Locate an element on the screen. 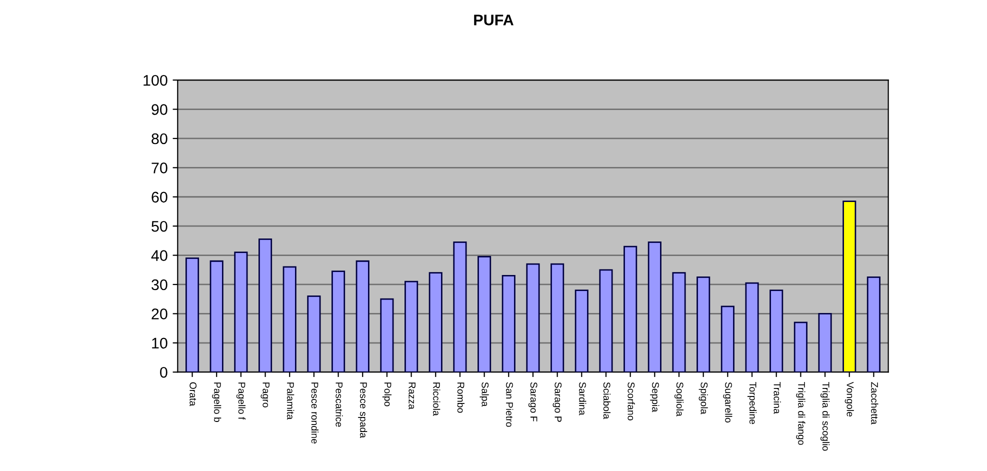 The width and height of the screenshot is (987, 471). y-tick-label: 90 is located at coordinates (160, 109).